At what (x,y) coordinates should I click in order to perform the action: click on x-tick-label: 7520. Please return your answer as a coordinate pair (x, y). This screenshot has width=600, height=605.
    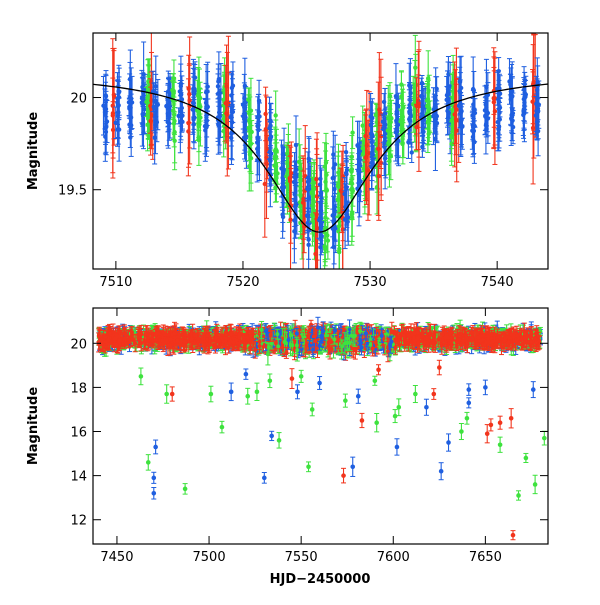
    Looking at the image, I should click on (242, 282).